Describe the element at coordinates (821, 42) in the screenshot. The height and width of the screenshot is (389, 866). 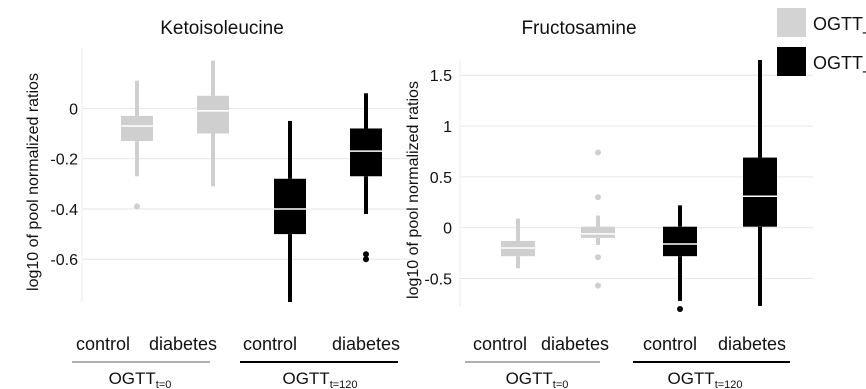
I see `legend: OGTT_0 OGTT_120` at that location.